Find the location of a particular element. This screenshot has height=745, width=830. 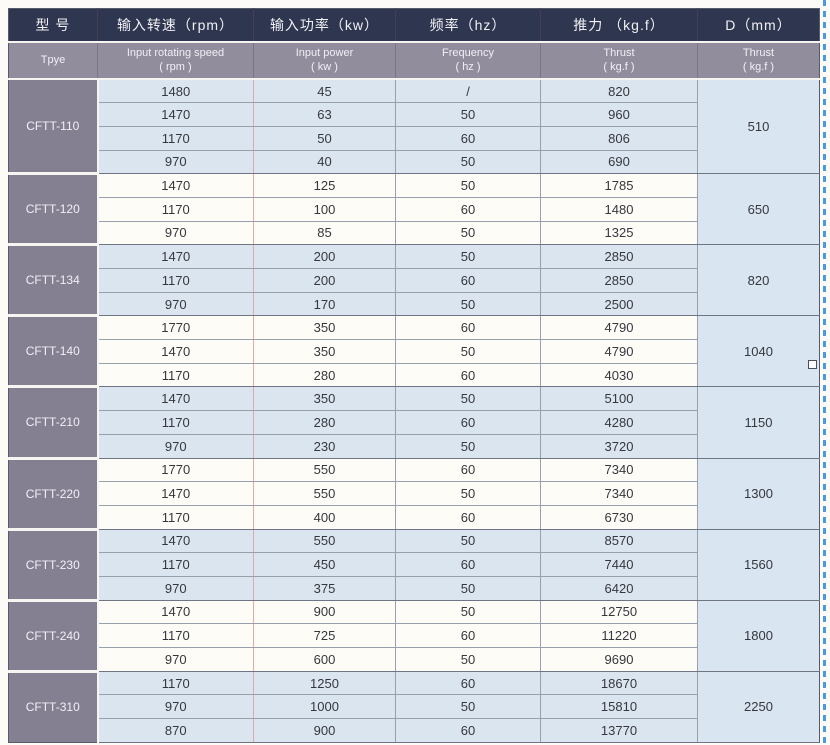

cell-power: 63 is located at coordinates (324, 114).